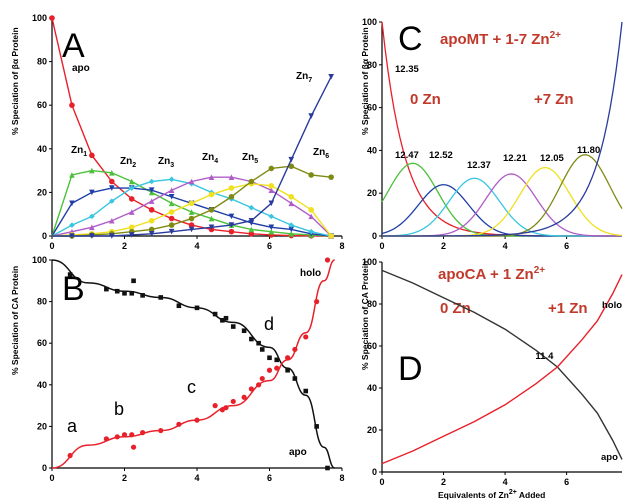 The width and height of the screenshot is (630, 504). Describe the element at coordinates (554, 99) in the screenshot. I see `panel-c-right-label: +7 Zn` at that location.